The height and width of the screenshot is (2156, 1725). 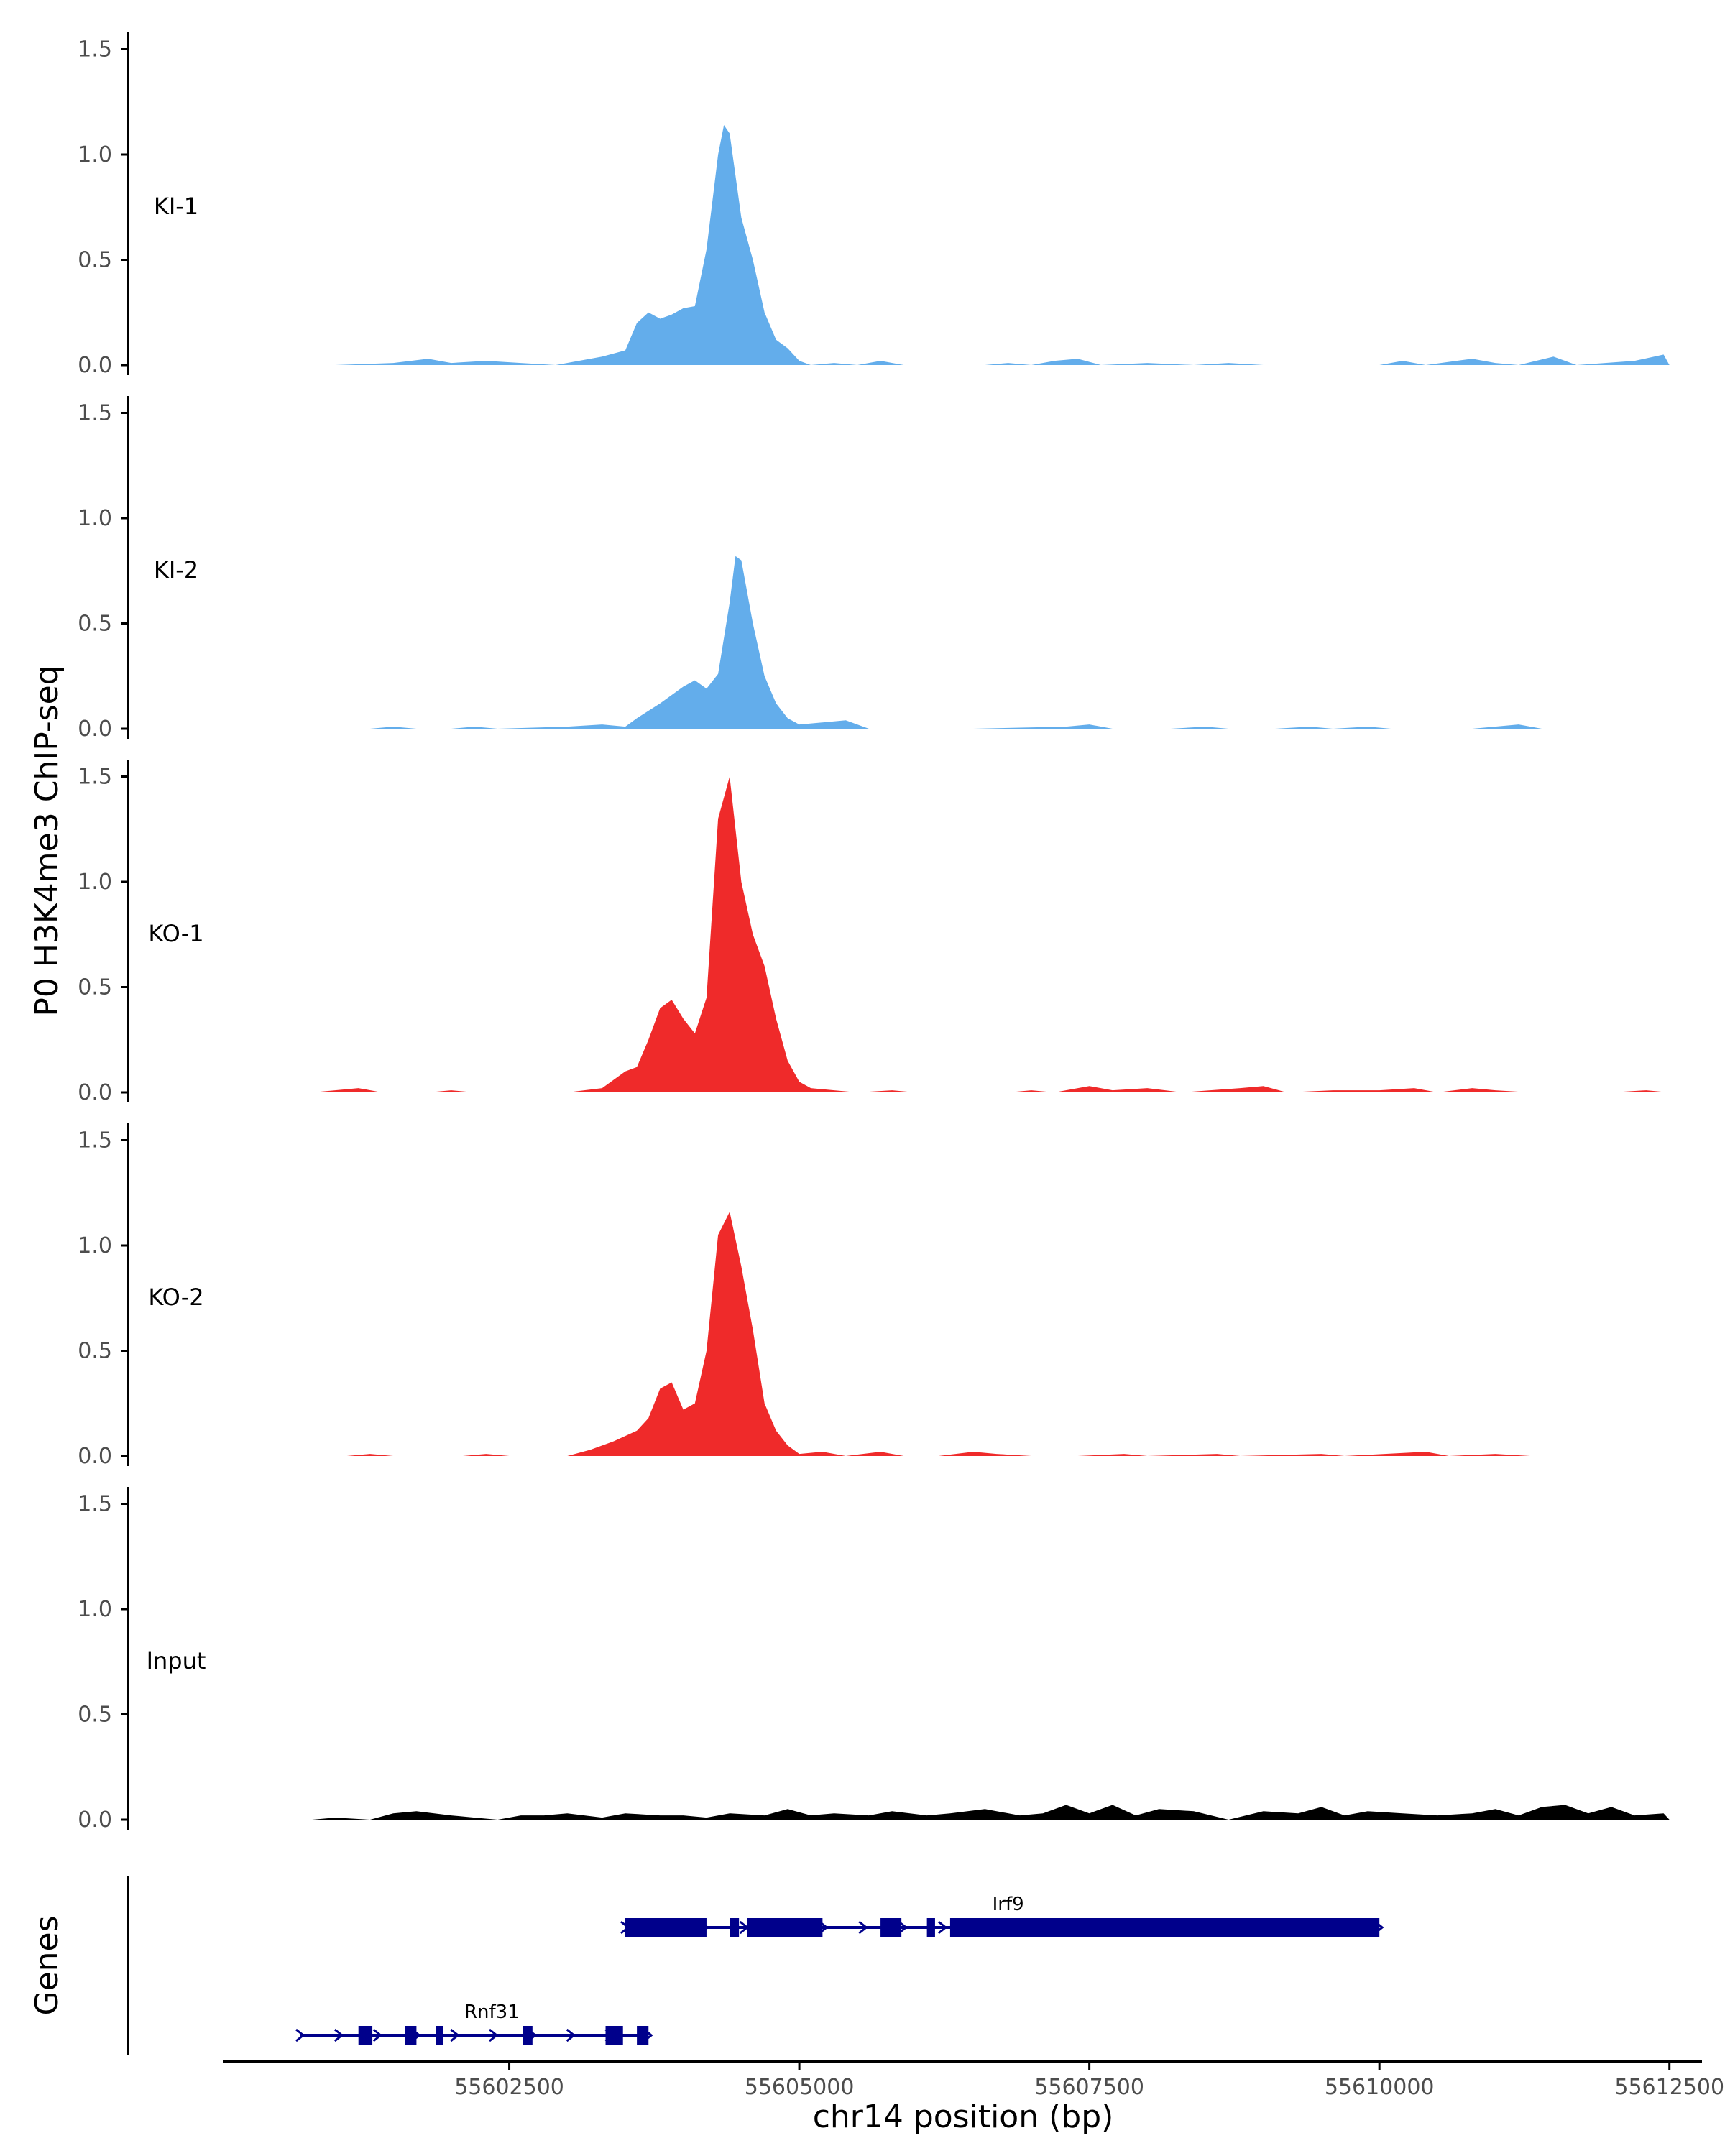 I want to click on x-axis: 55602500 55605000 55607500 55610000 55612500, so click(x=973, y=2080).